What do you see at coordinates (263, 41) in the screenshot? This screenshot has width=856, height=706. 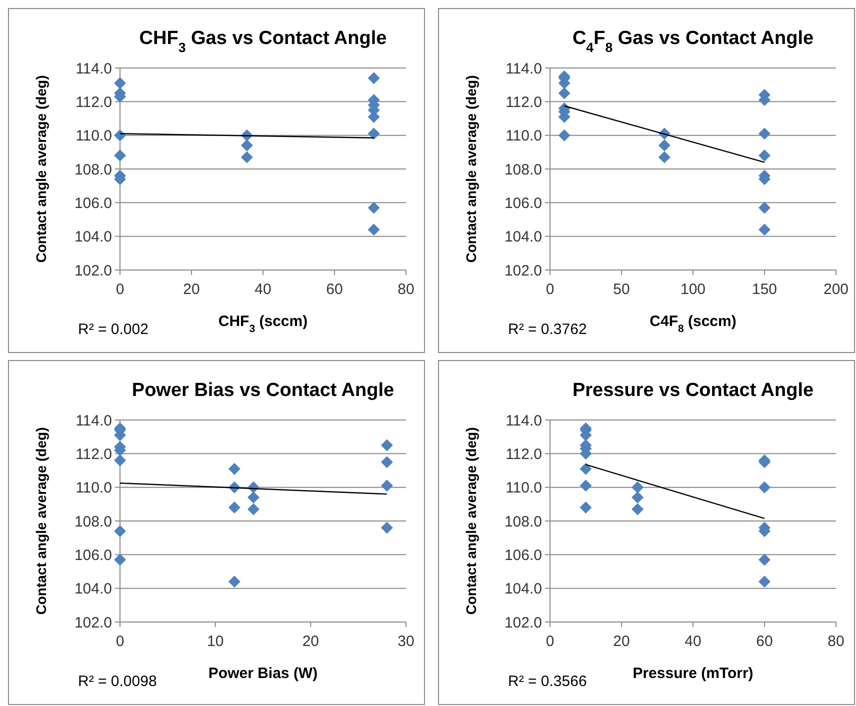 I see `chart-title: CHF$_{3}$ Gas vs Contact Angle` at bounding box center [263, 41].